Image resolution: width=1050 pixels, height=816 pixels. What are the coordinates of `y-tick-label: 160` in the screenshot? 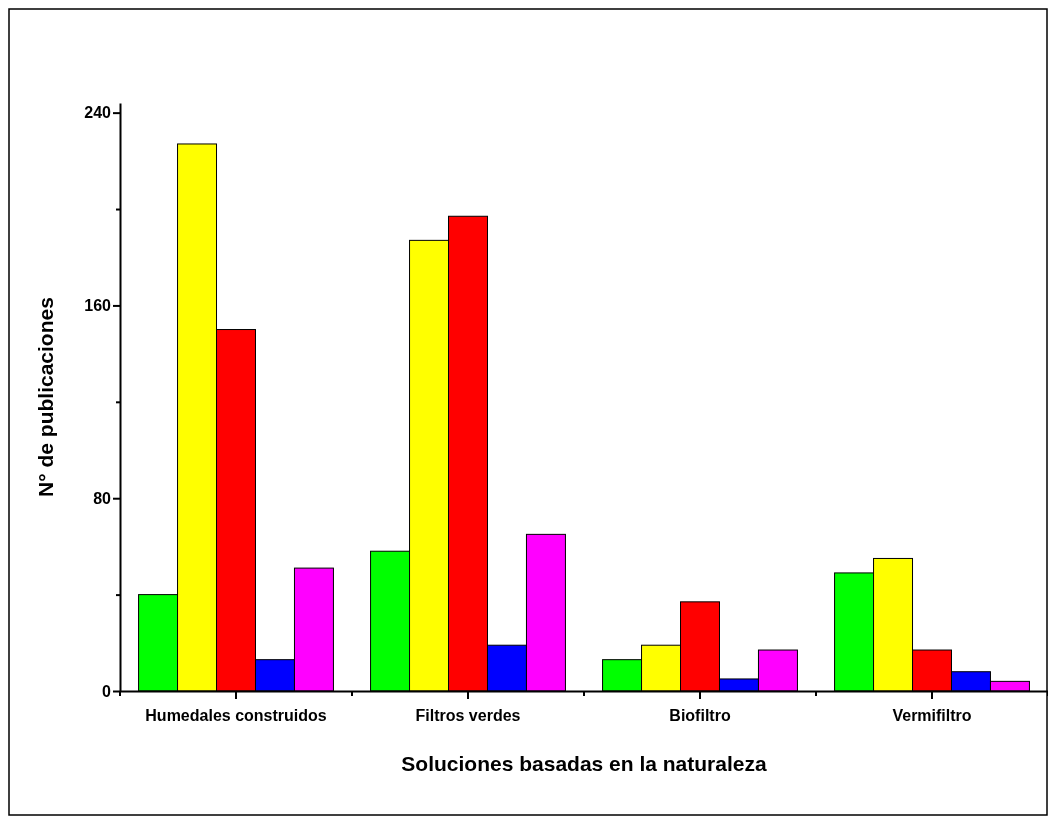 It's located at (98, 306).